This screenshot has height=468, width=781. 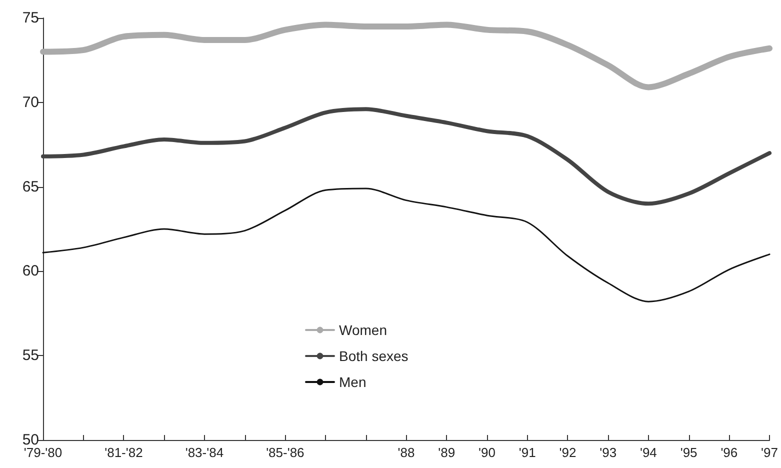 I want to click on x-tick-label: '97, so click(x=769, y=452).